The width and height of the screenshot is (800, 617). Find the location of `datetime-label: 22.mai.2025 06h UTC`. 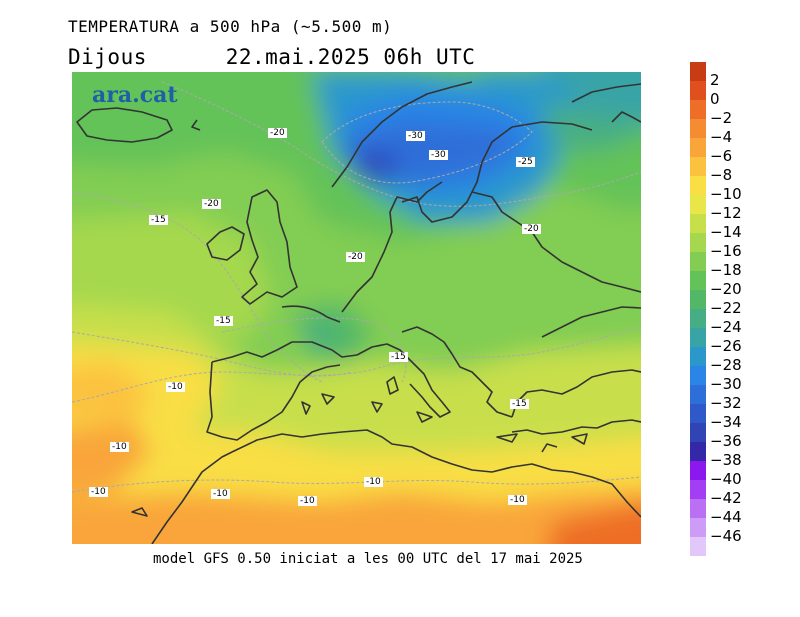

datetime-label: 22.mai.2025 06h UTC is located at coordinates (350, 57).